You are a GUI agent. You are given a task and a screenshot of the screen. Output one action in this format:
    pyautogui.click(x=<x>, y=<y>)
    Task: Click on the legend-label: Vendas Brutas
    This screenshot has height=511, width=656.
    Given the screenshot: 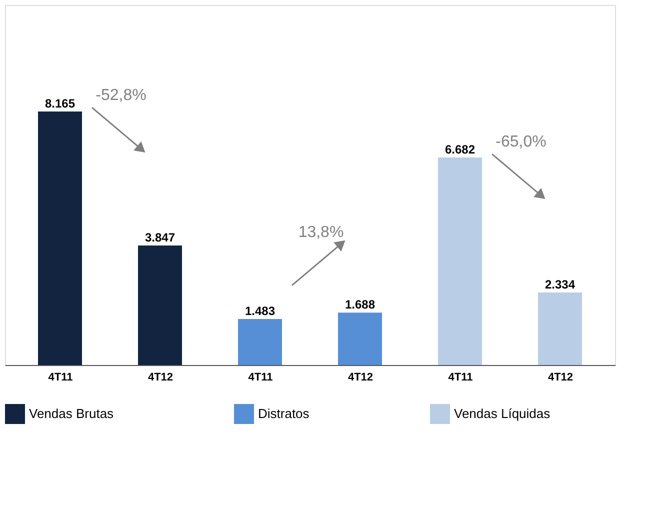 What is the action you would take?
    pyautogui.click(x=71, y=413)
    